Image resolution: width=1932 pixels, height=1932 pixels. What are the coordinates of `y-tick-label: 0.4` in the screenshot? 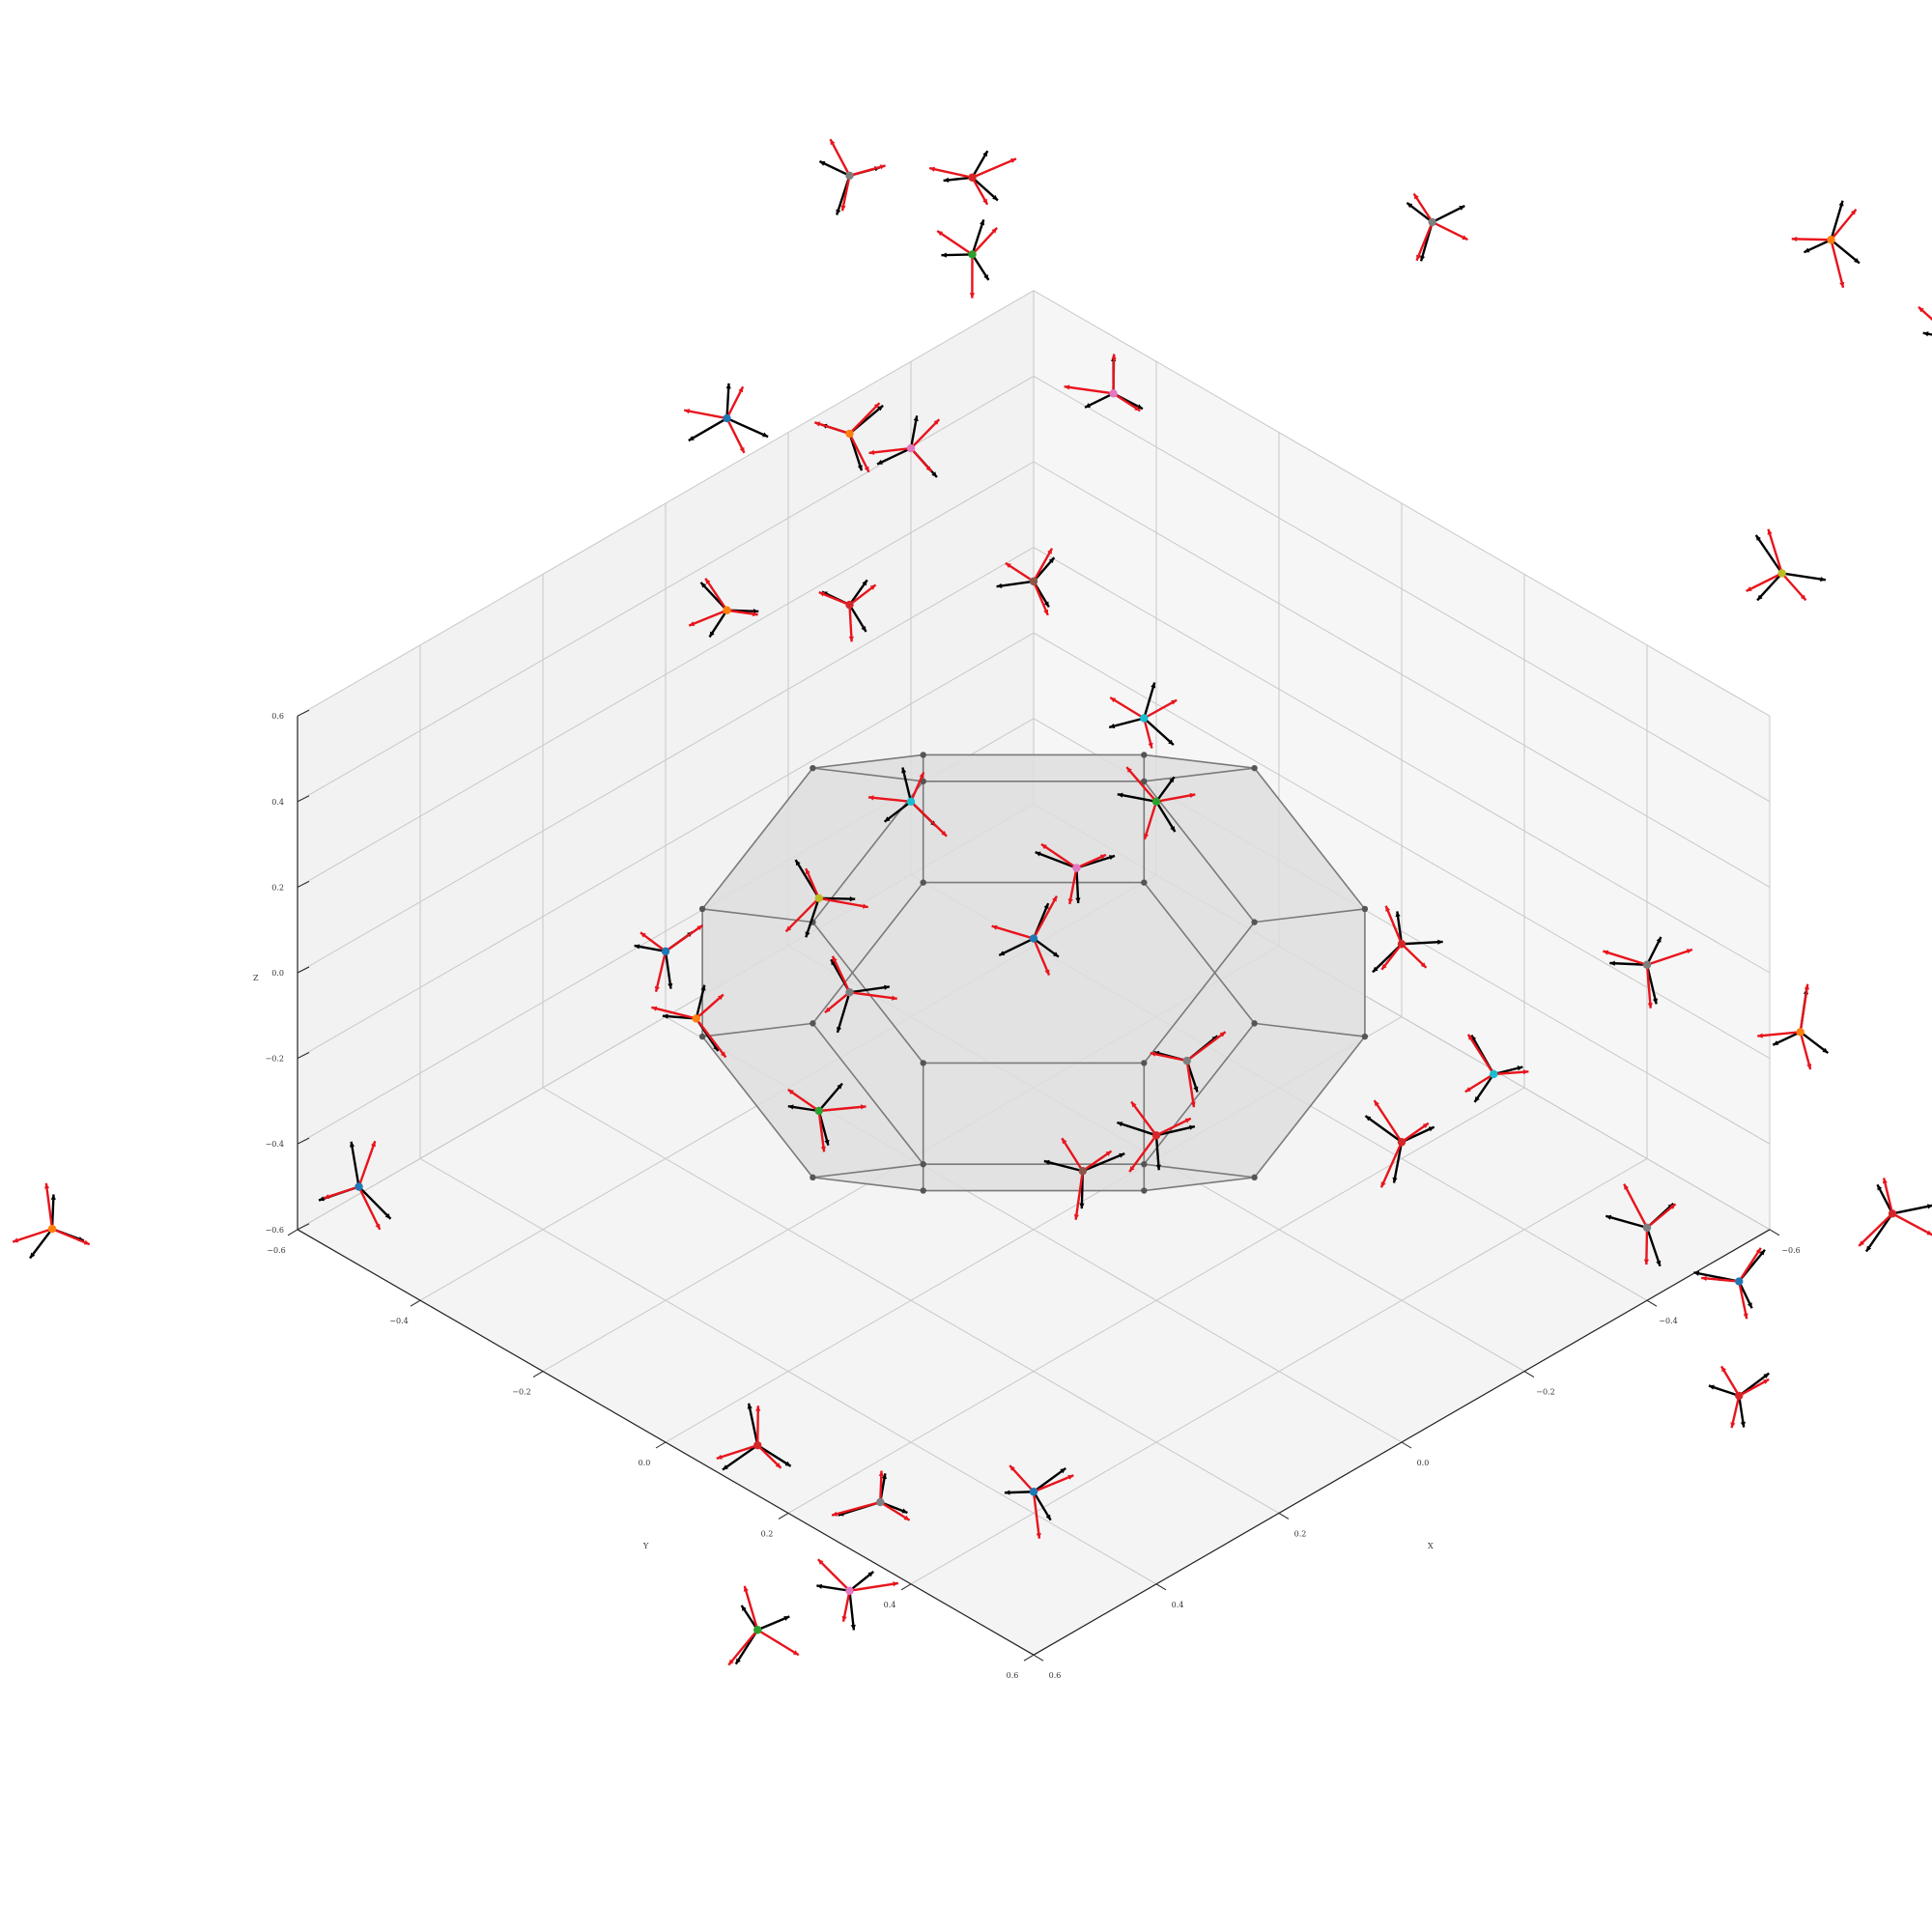 It's located at (890, 1605).